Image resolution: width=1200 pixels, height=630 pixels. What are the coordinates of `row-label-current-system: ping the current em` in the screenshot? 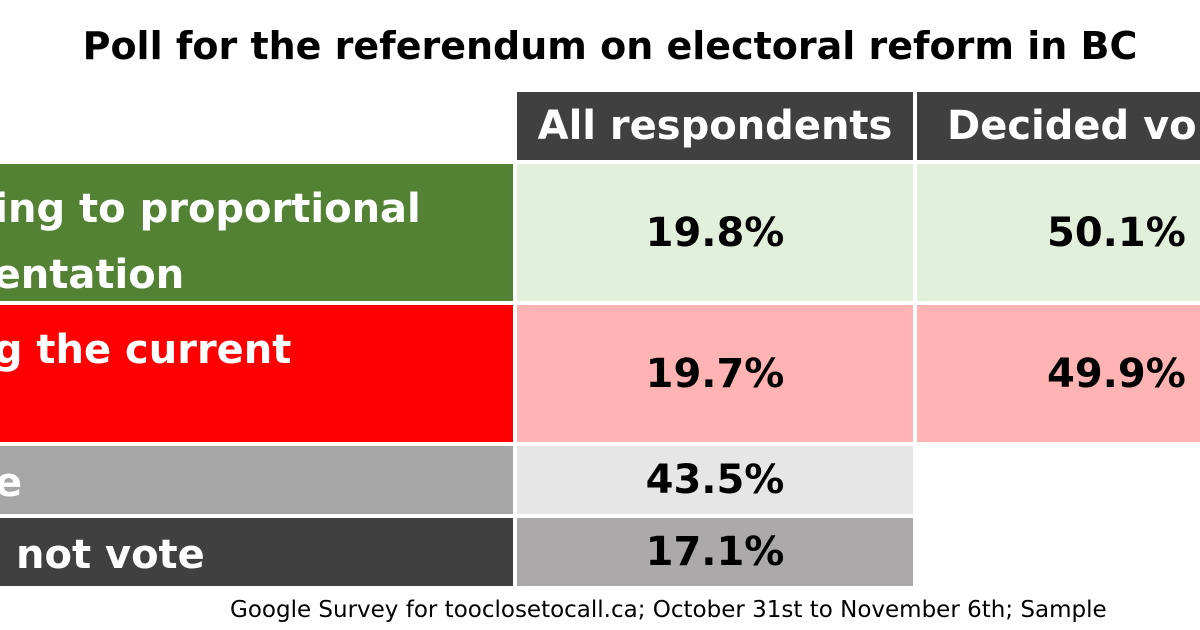 It's located at (256, 373).